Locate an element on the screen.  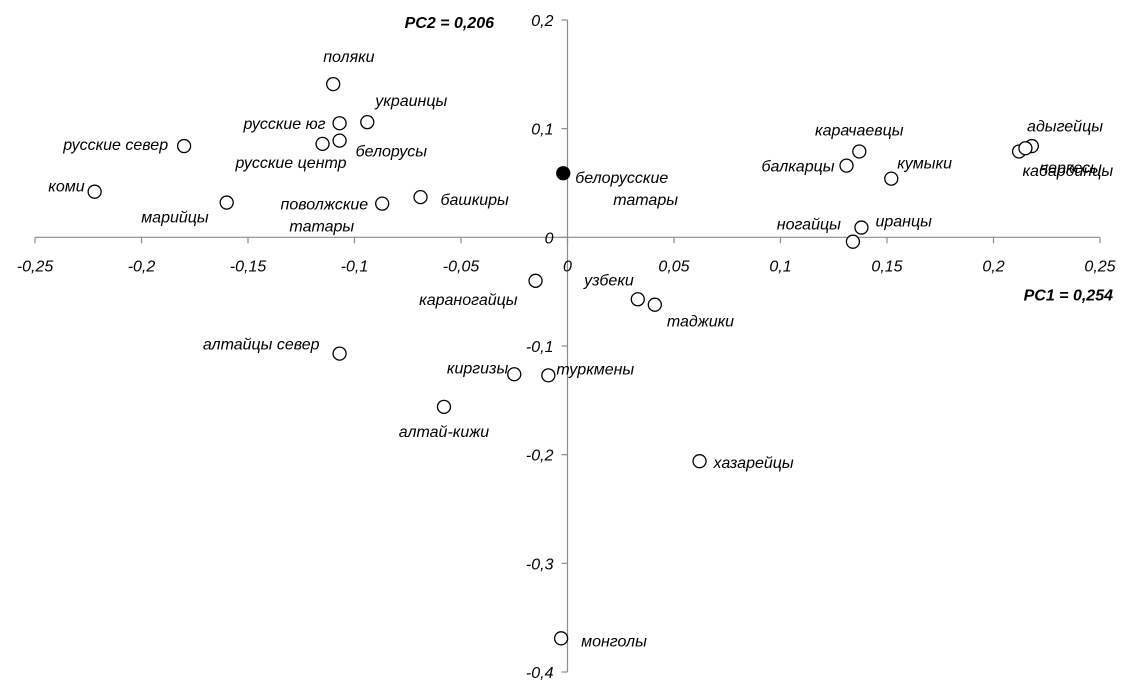
data-label: кумыки is located at coordinates (924, 164).